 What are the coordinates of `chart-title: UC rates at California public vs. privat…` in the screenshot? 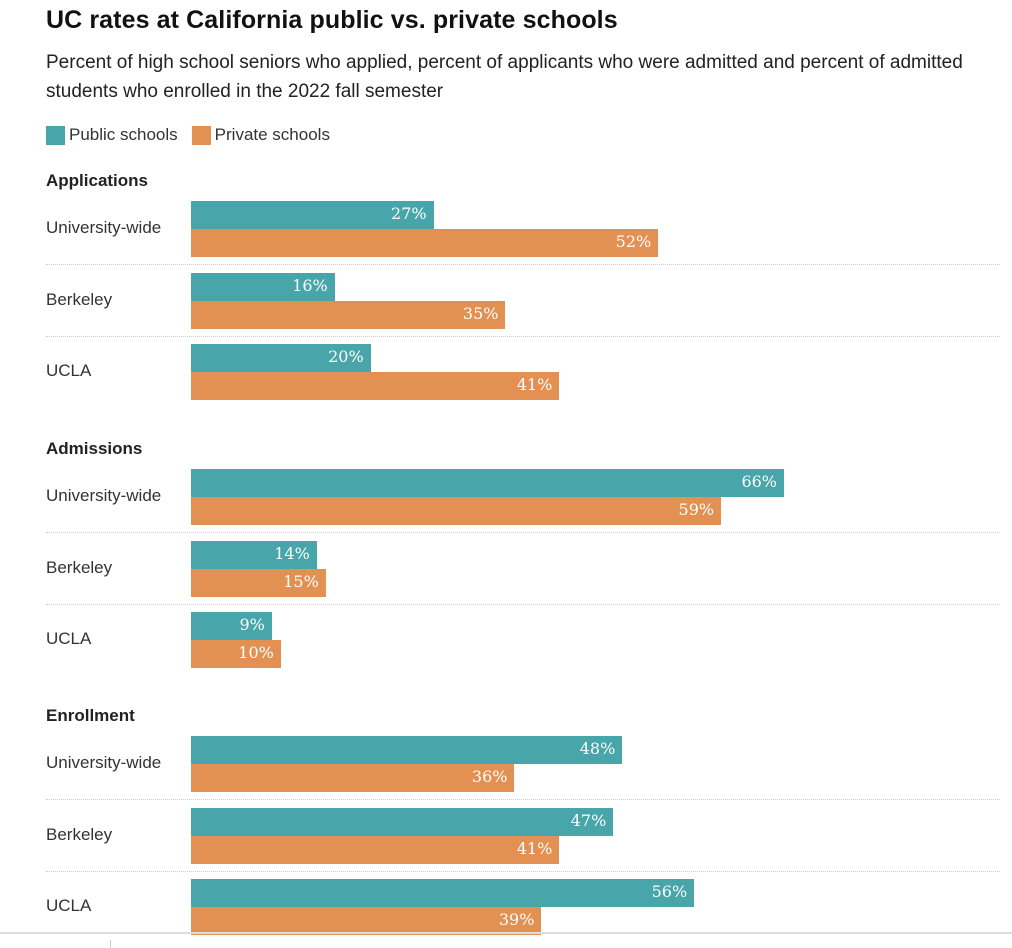 It's located at (332, 20).